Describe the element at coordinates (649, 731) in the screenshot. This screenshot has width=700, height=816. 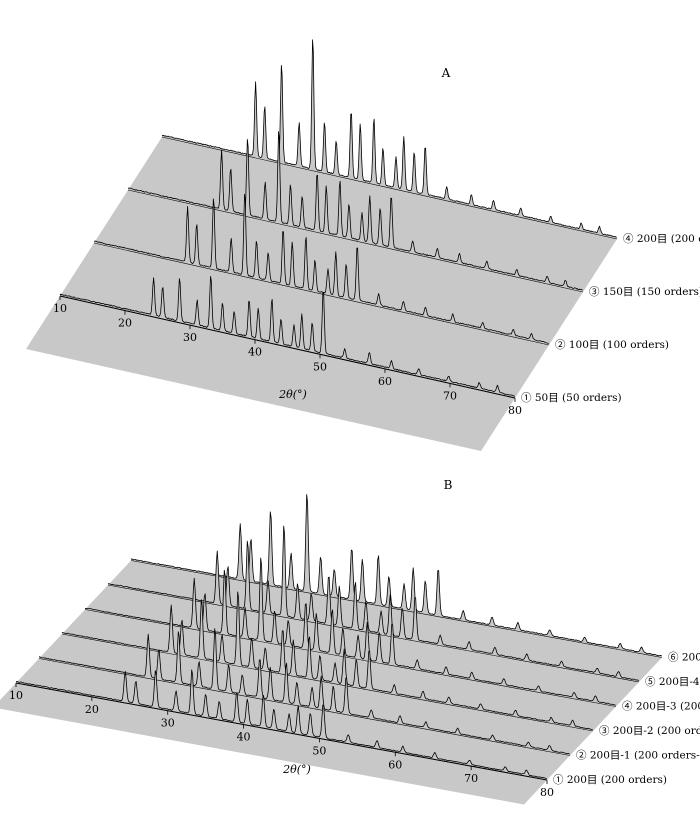
I see `series-label: ③ 200目-2 (200 orders-2)` at that location.